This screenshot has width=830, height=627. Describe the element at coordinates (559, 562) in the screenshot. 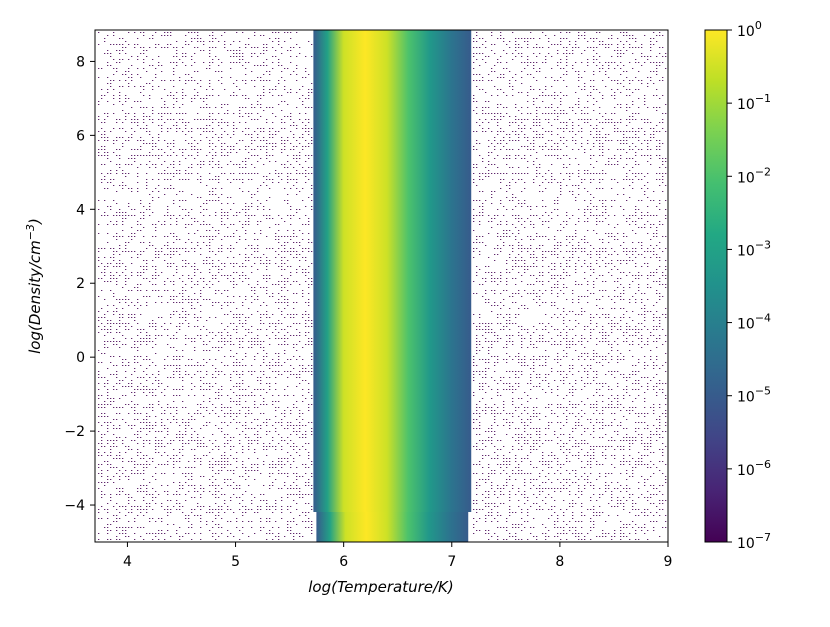

I see `x-tick-label: 8` at that location.